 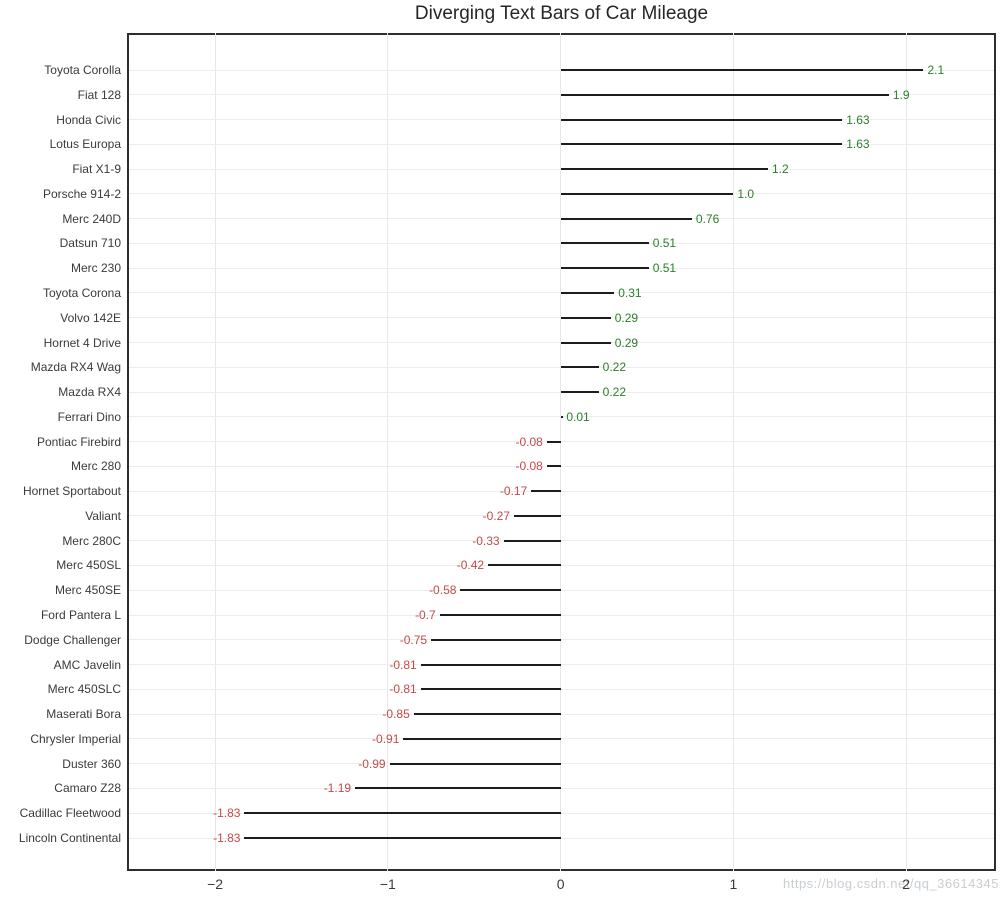 I want to click on category-label: Fiat X1-9, so click(x=96, y=169).